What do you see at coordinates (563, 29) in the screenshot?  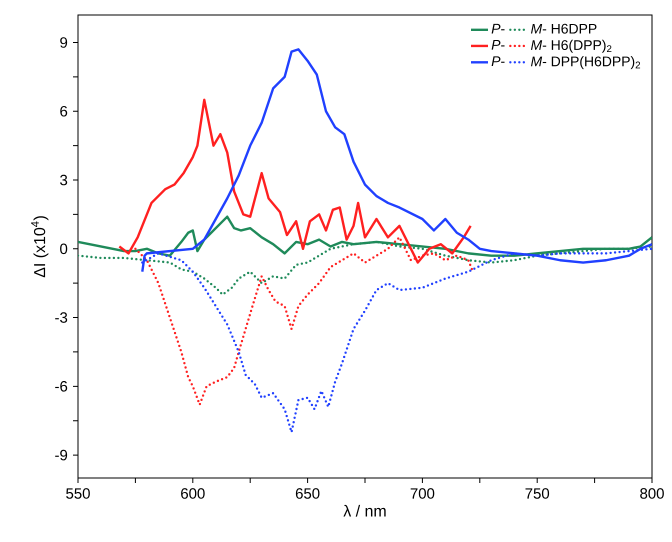 I see `legend-label: M- H6DPP` at bounding box center [563, 29].